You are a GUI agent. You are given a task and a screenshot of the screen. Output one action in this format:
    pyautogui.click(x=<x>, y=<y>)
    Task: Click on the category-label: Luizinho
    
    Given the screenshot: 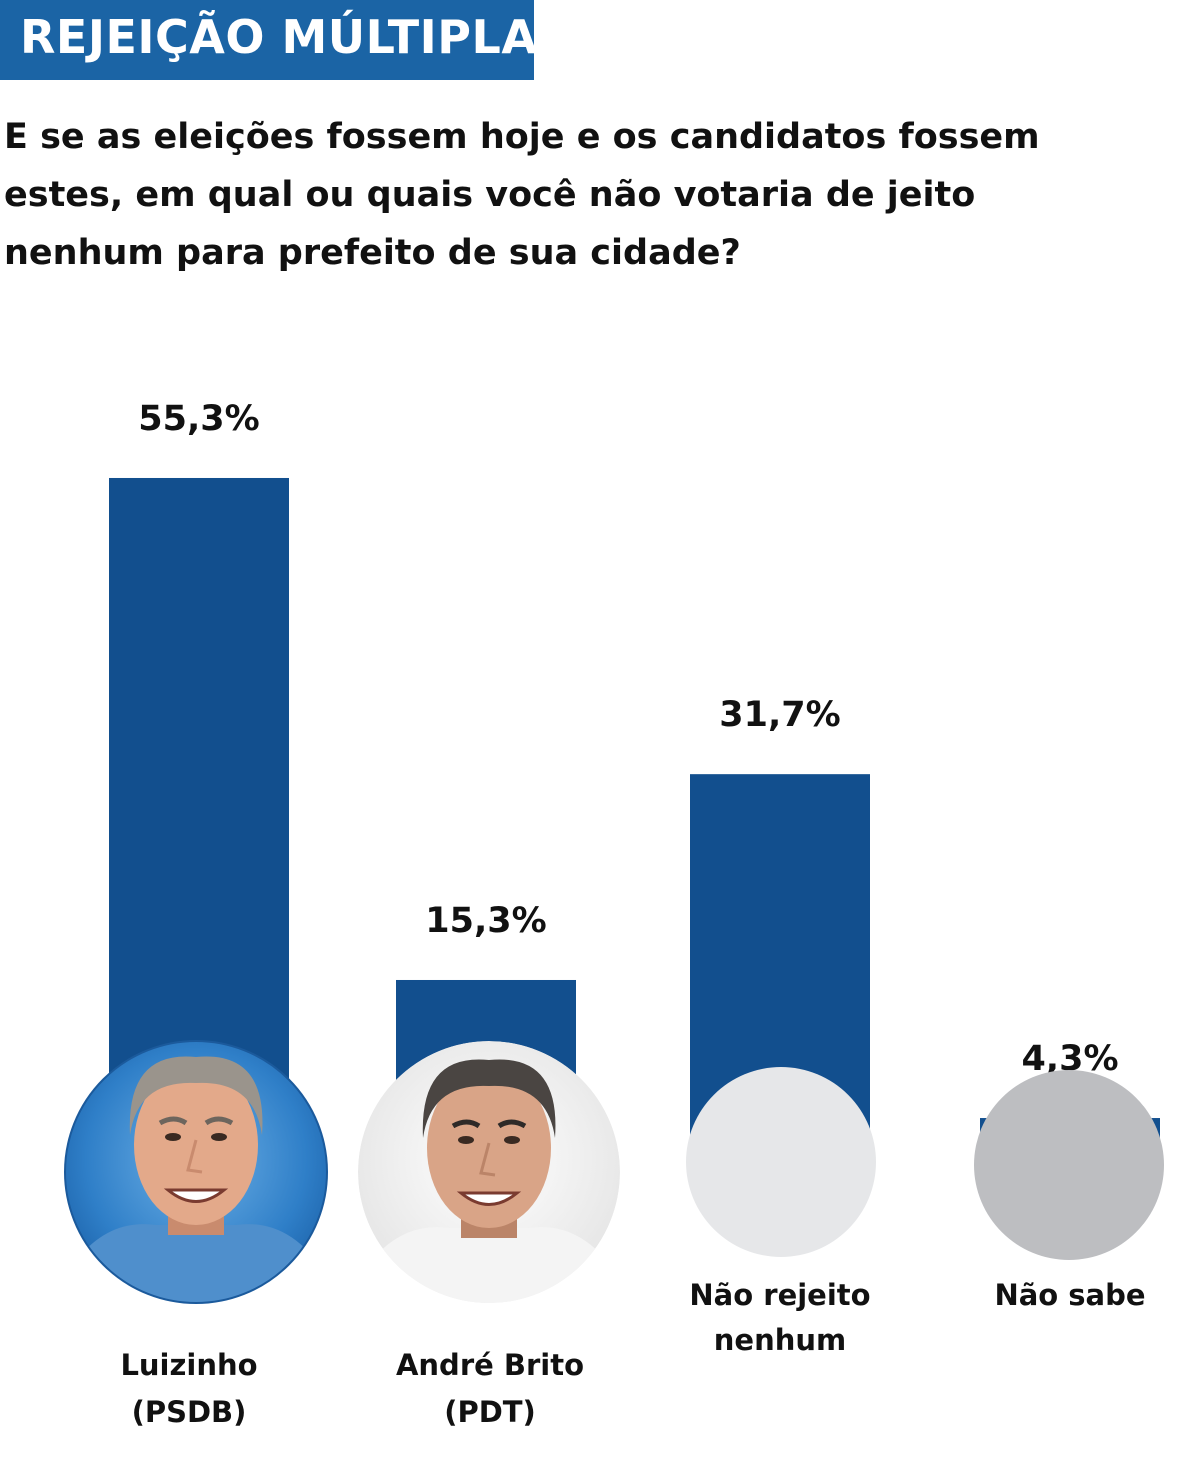 What is the action you would take?
    pyautogui.click(x=188, y=1365)
    